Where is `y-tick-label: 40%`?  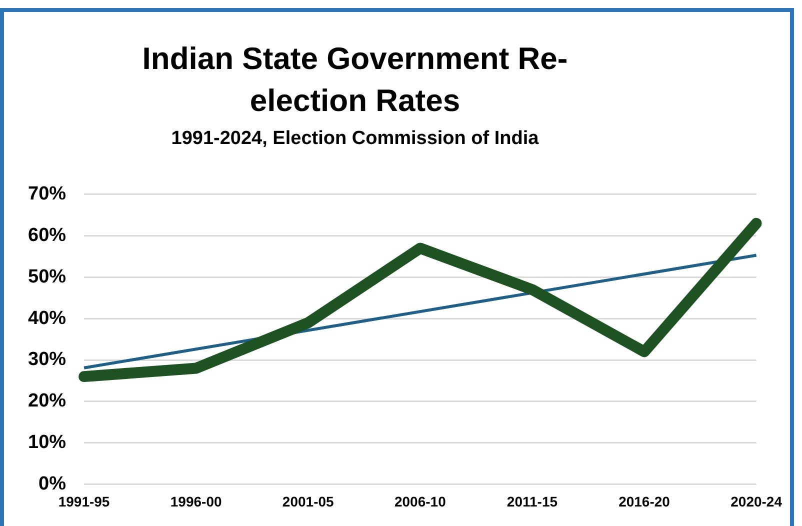
y-tick-label: 40% is located at coordinates (47, 318).